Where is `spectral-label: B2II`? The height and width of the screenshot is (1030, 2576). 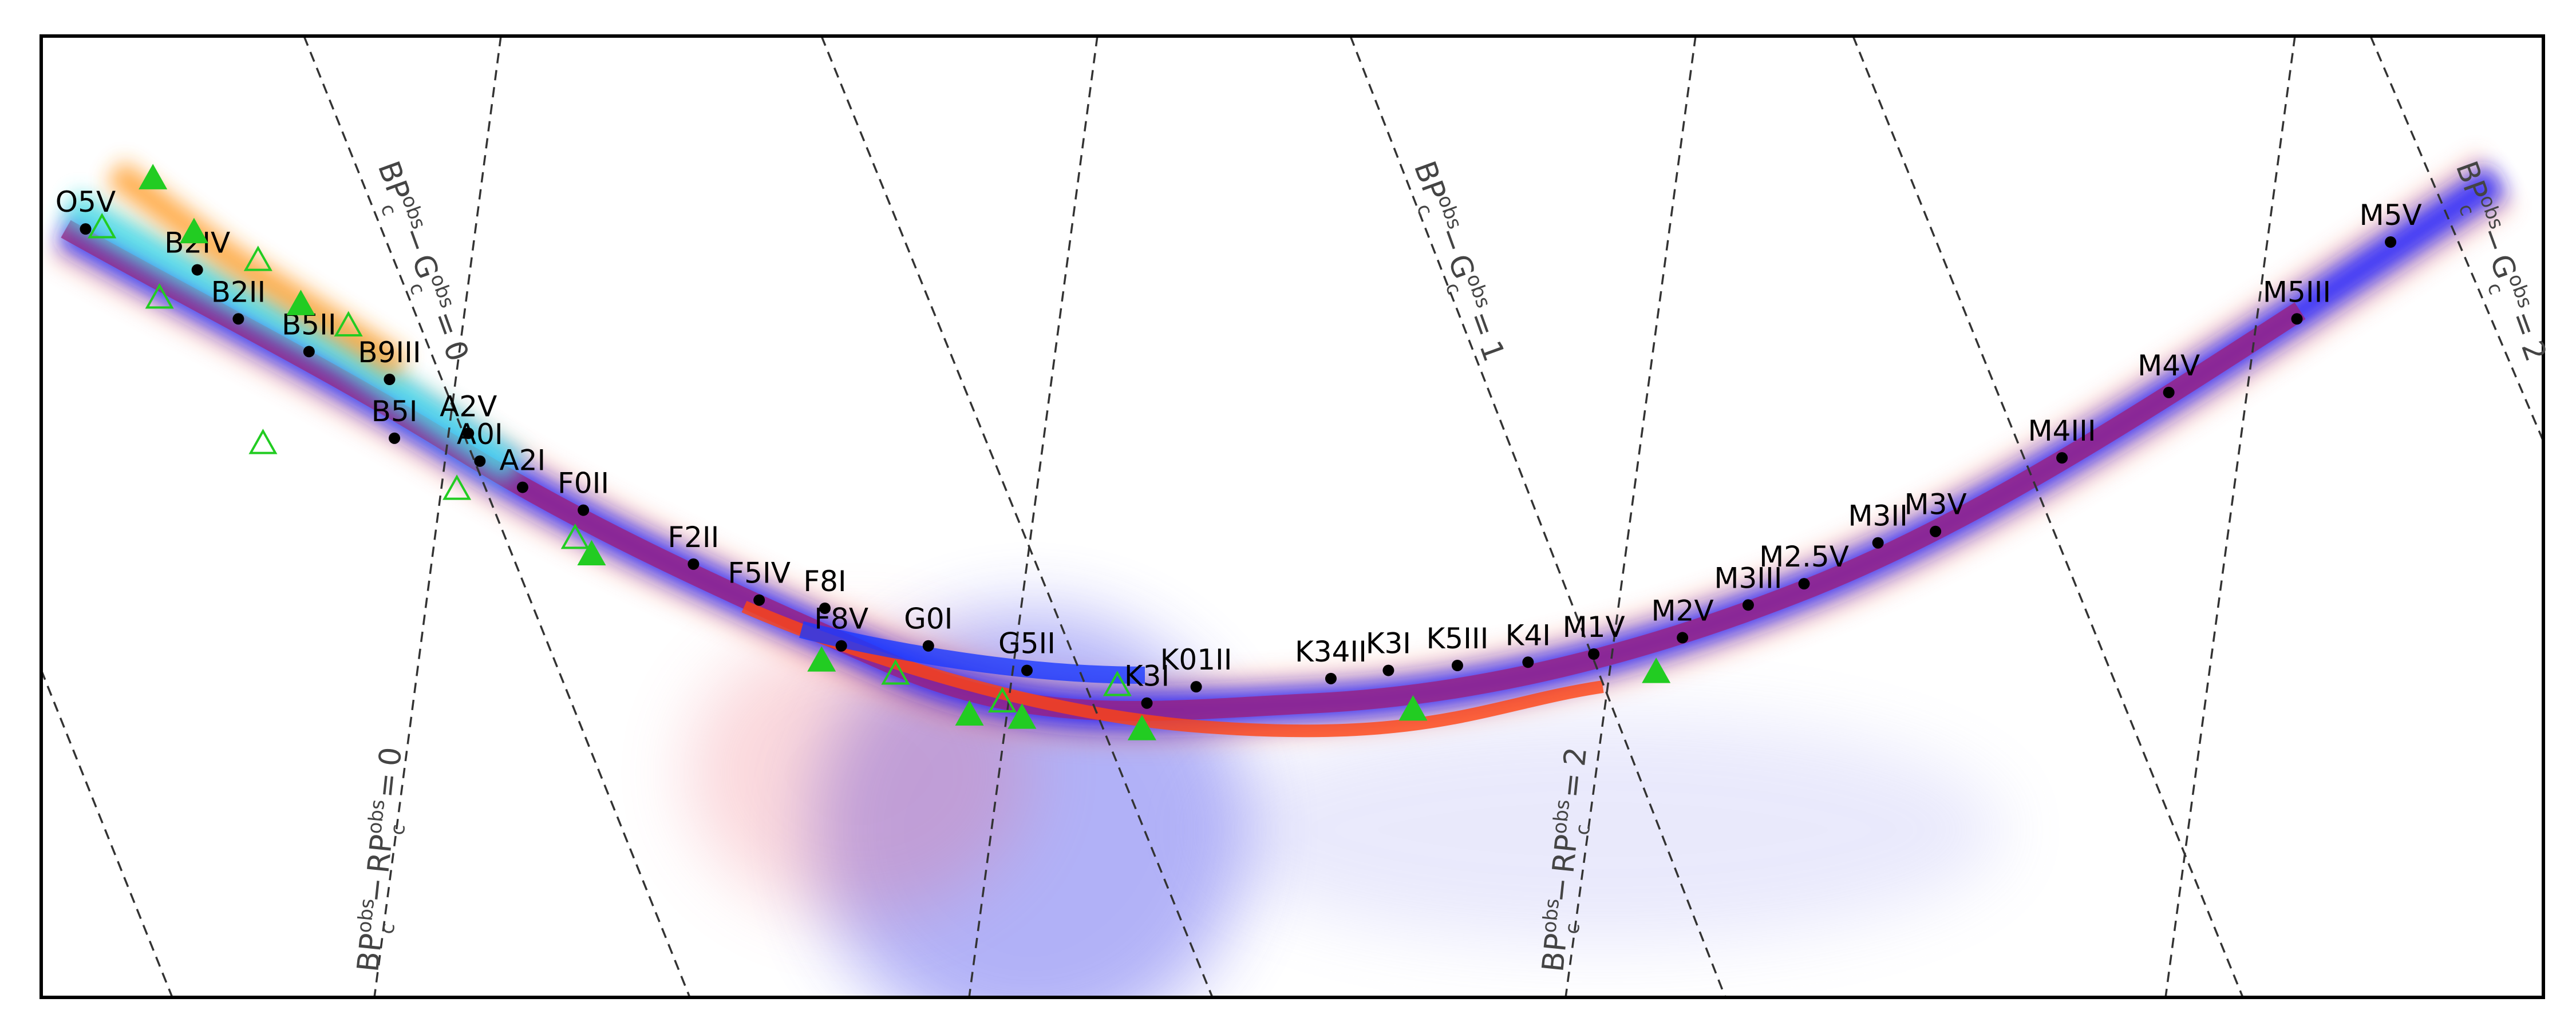
spectral-label: B2II is located at coordinates (238, 291).